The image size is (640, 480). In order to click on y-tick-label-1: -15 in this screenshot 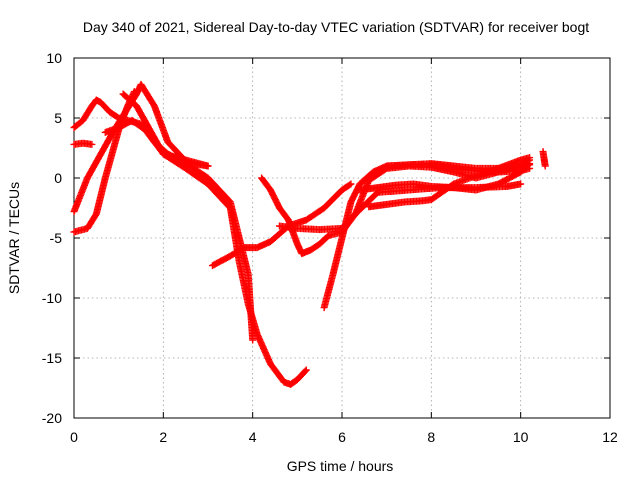, I will do `click(52, 358)`.